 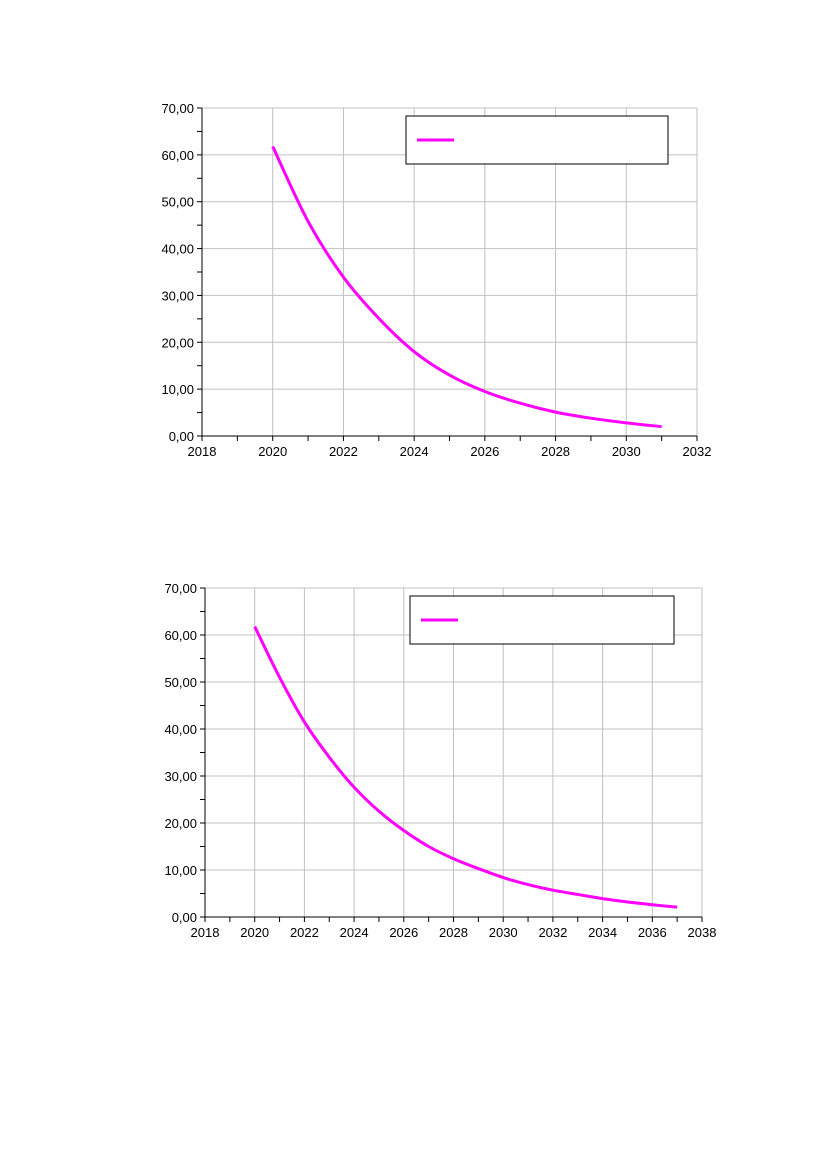 I want to click on x-tick-label: 2034, so click(x=602, y=932).